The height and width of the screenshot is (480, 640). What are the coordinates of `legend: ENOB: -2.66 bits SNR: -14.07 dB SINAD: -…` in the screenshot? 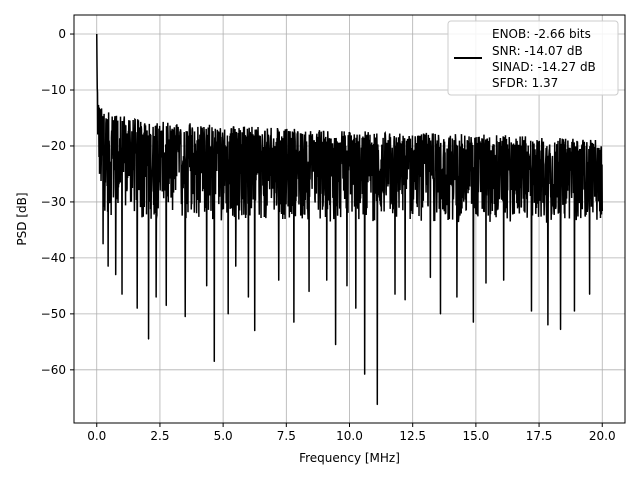 It's located at (533, 58).